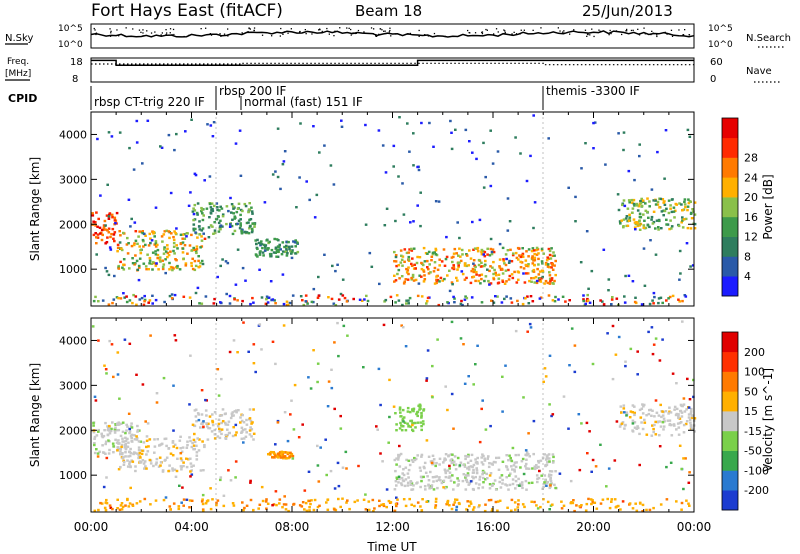  I want to click on colorbar-tick-label: -50, so click(753, 451).